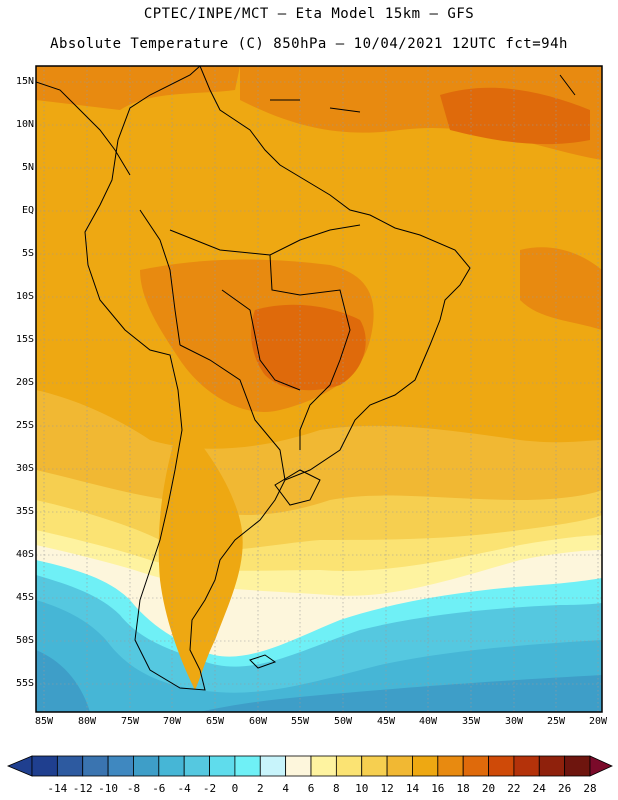 The height and width of the screenshot is (800, 618). I want to click on lat-label-15n: 15N, so click(24, 81).